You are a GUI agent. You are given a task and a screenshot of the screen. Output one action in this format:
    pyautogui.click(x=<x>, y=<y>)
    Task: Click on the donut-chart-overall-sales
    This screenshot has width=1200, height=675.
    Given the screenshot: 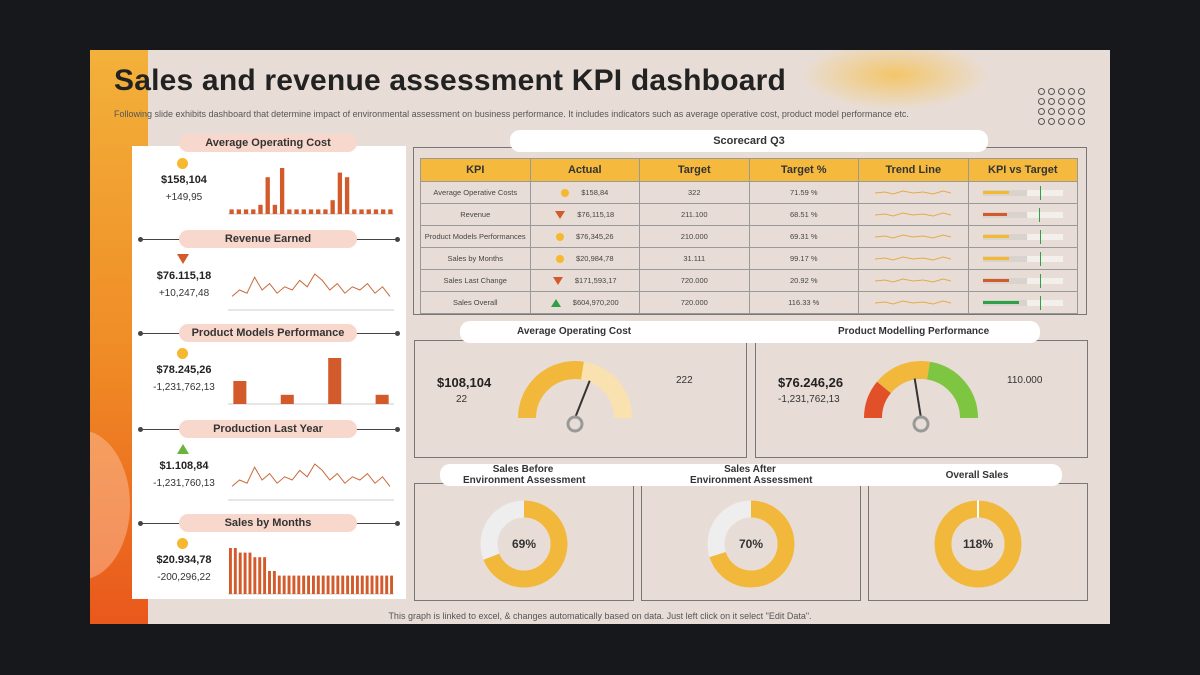 What is the action you would take?
    pyautogui.click(x=978, y=544)
    